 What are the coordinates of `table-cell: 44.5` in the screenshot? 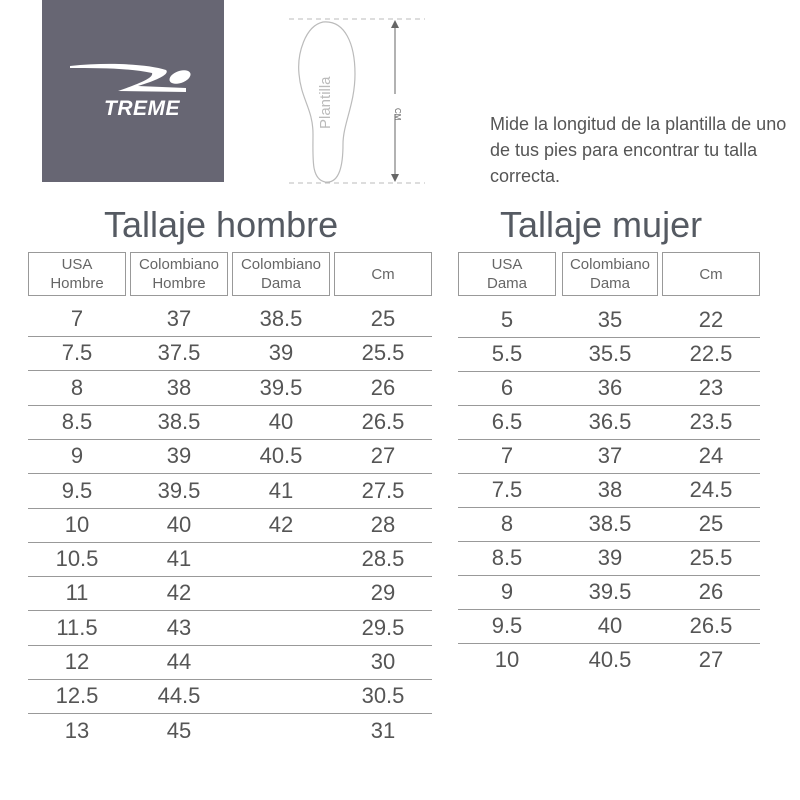 It's located at (179, 696).